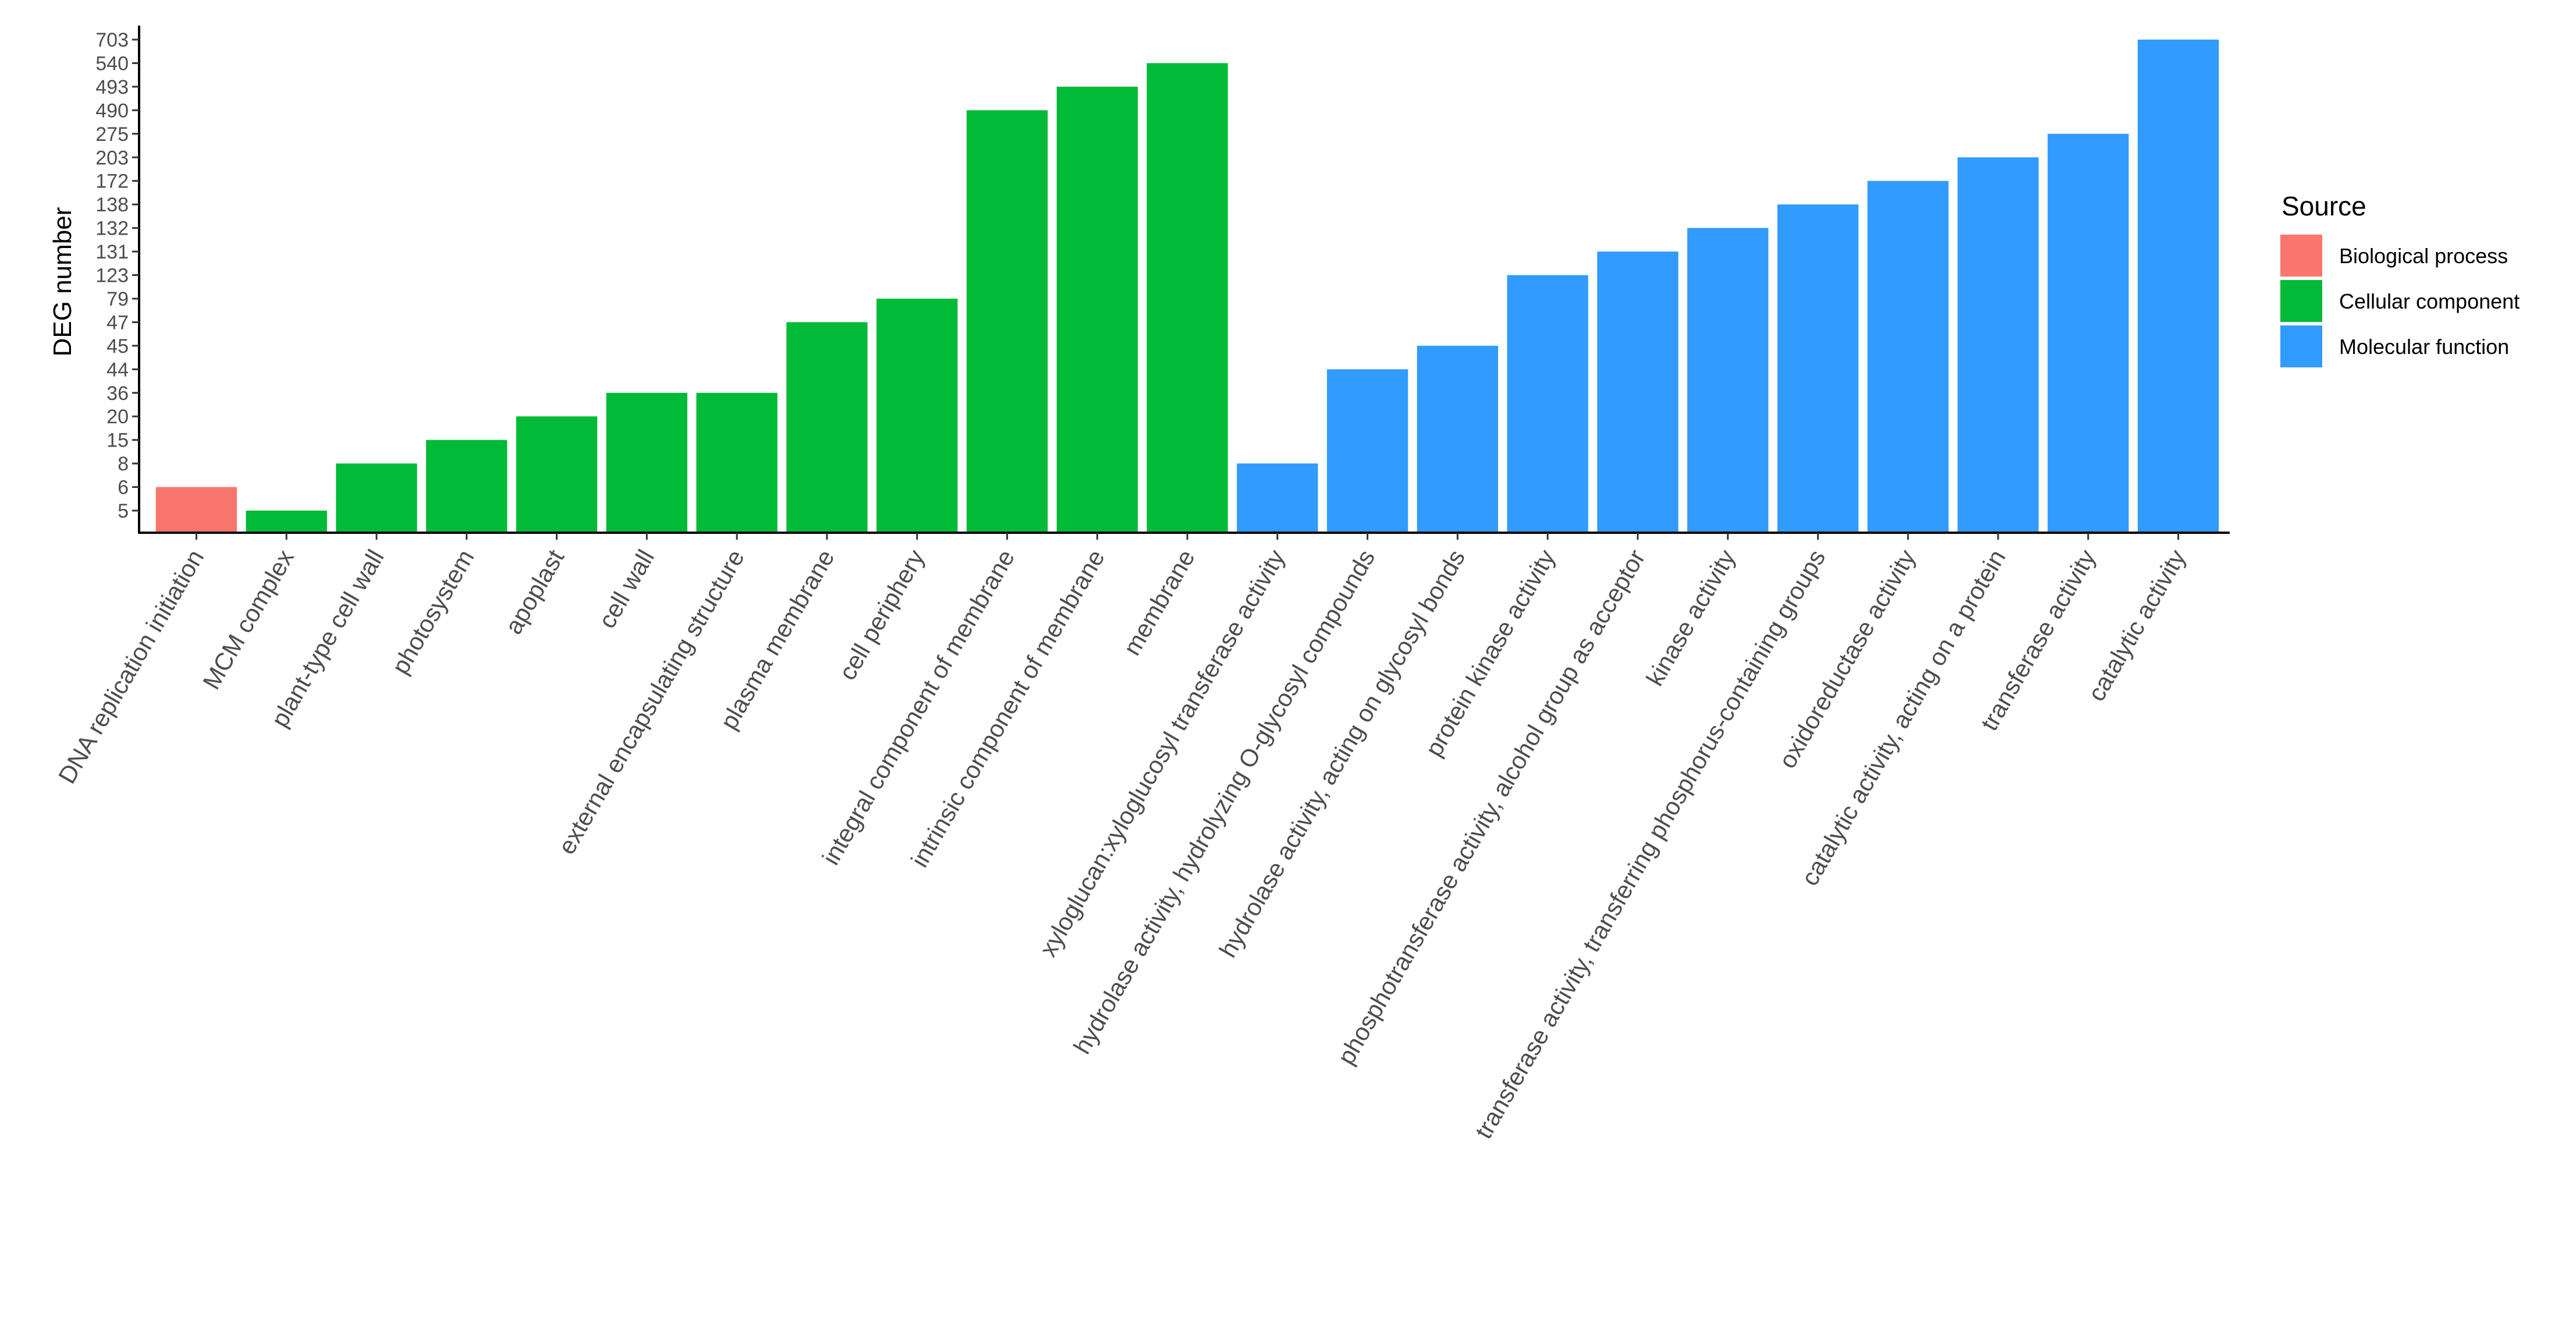 This screenshot has height=1335, width=2576. What do you see at coordinates (248, 620) in the screenshot?
I see `x-tick-label: MCM complex` at bounding box center [248, 620].